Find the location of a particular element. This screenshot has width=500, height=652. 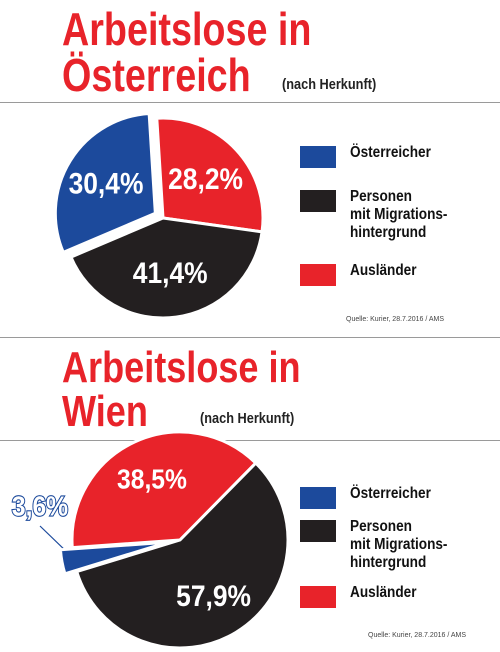

pie-label-personen-mit-migrationshintergrund: 57,9% is located at coordinates (213, 595).